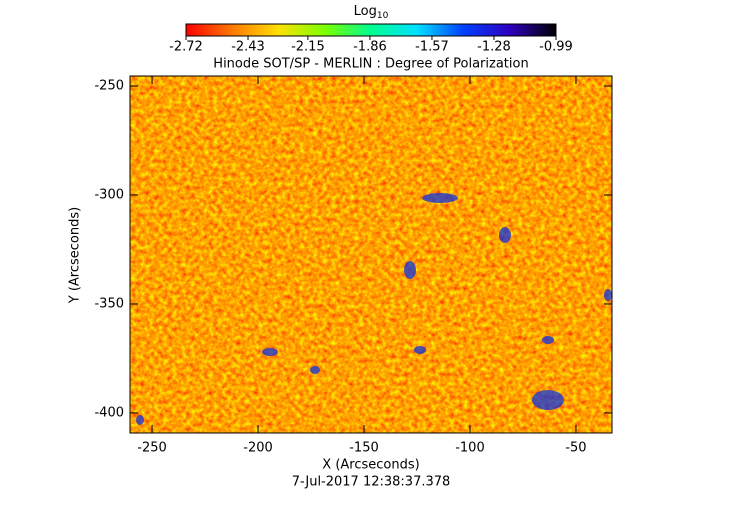 The width and height of the screenshot is (742, 512). Describe the element at coordinates (186, 47) in the screenshot. I see `colorbar-tick-label: -2.72` at that location.